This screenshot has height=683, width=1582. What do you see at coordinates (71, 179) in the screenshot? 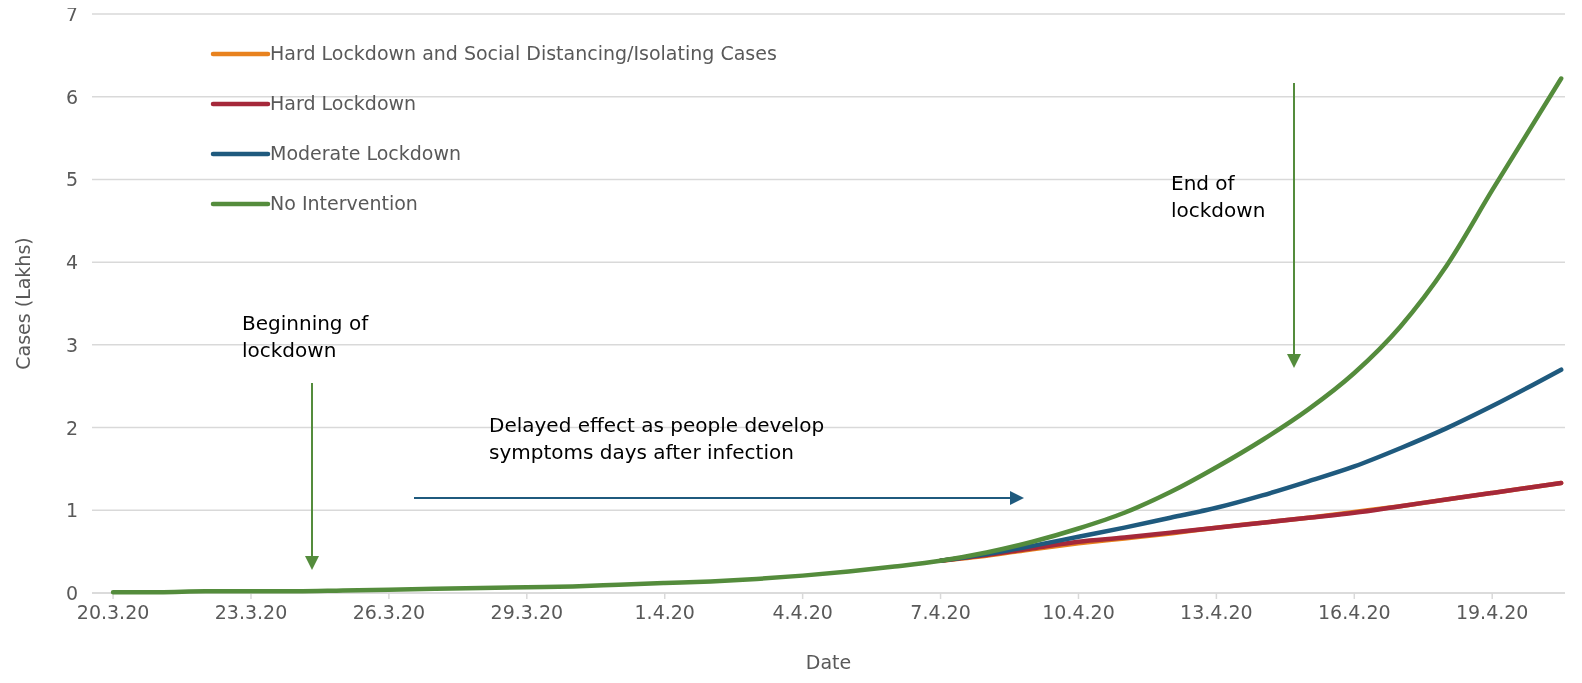
I see `y-tick-label: 5` at bounding box center [71, 179].